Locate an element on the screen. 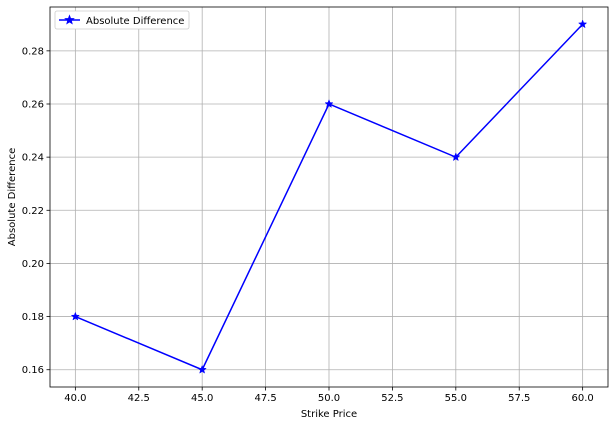 This screenshot has width=615, height=425. legend-box is located at coordinates (122, 20).